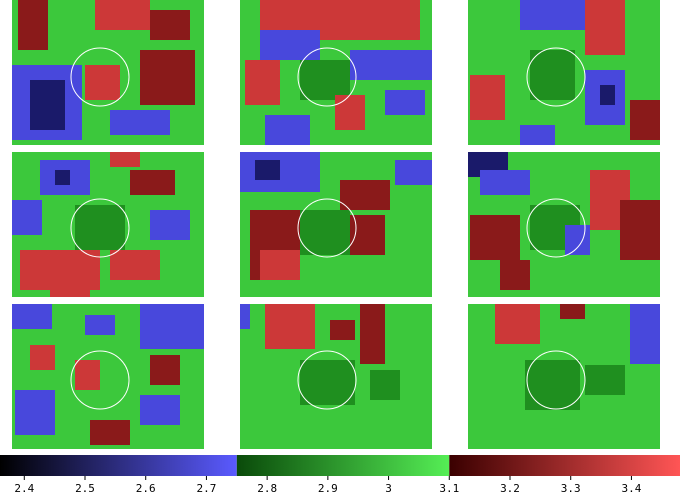  What do you see at coordinates (571, 488) in the screenshot?
I see `x-tick-label: 3.3` at bounding box center [571, 488].